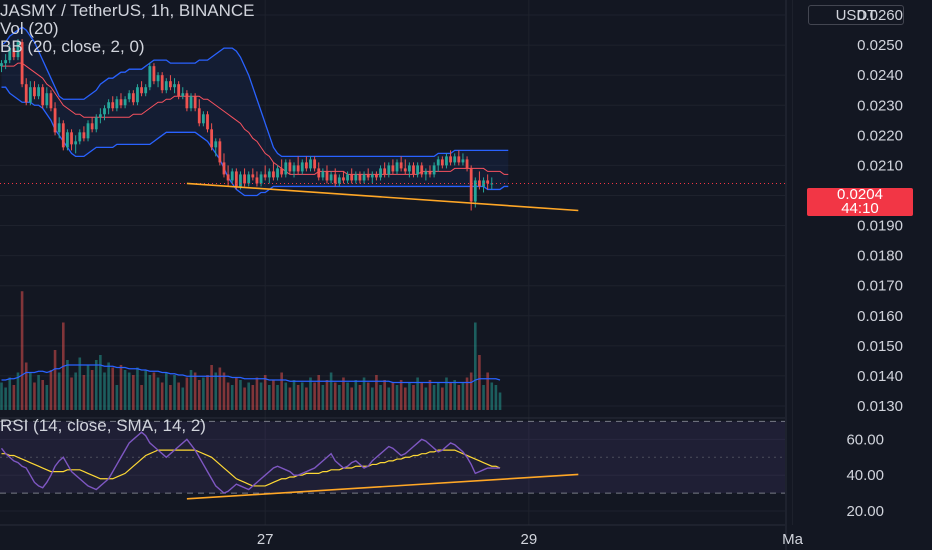  What do you see at coordinates (880, 15) in the screenshot?
I see `price-tick-label: 0.0260` at bounding box center [880, 15].